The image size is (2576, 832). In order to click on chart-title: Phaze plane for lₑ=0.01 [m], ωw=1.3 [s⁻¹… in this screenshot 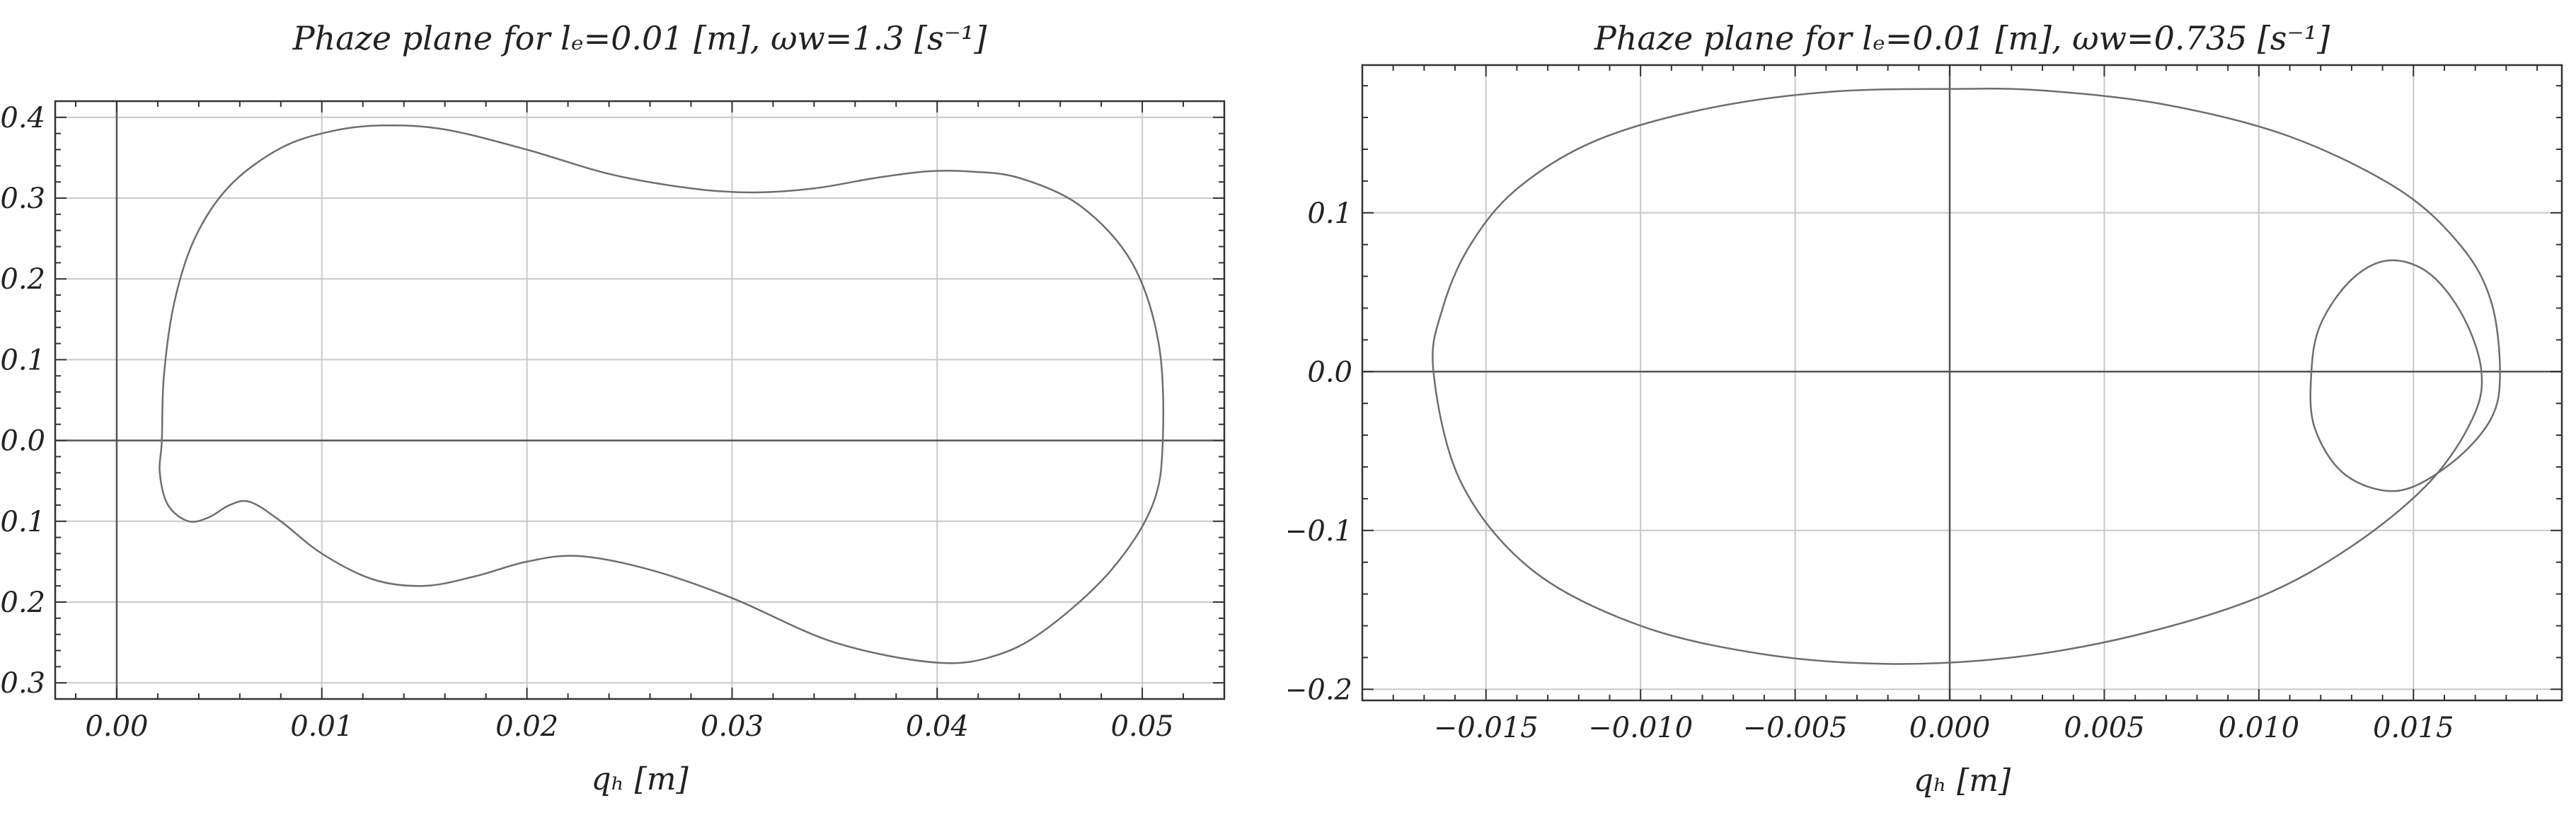, I will do `click(640, 38)`.